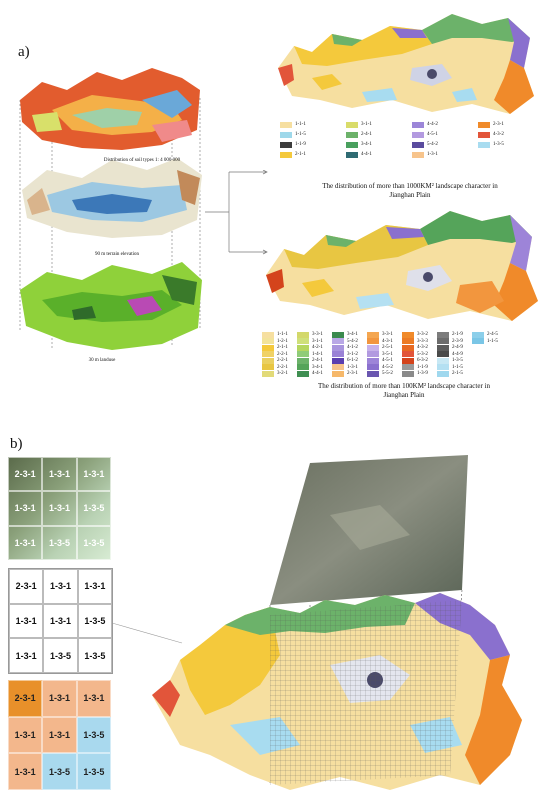 The height and width of the screenshot is (806, 550). I want to click on legend1-item: 4-5-1, so click(425, 134).